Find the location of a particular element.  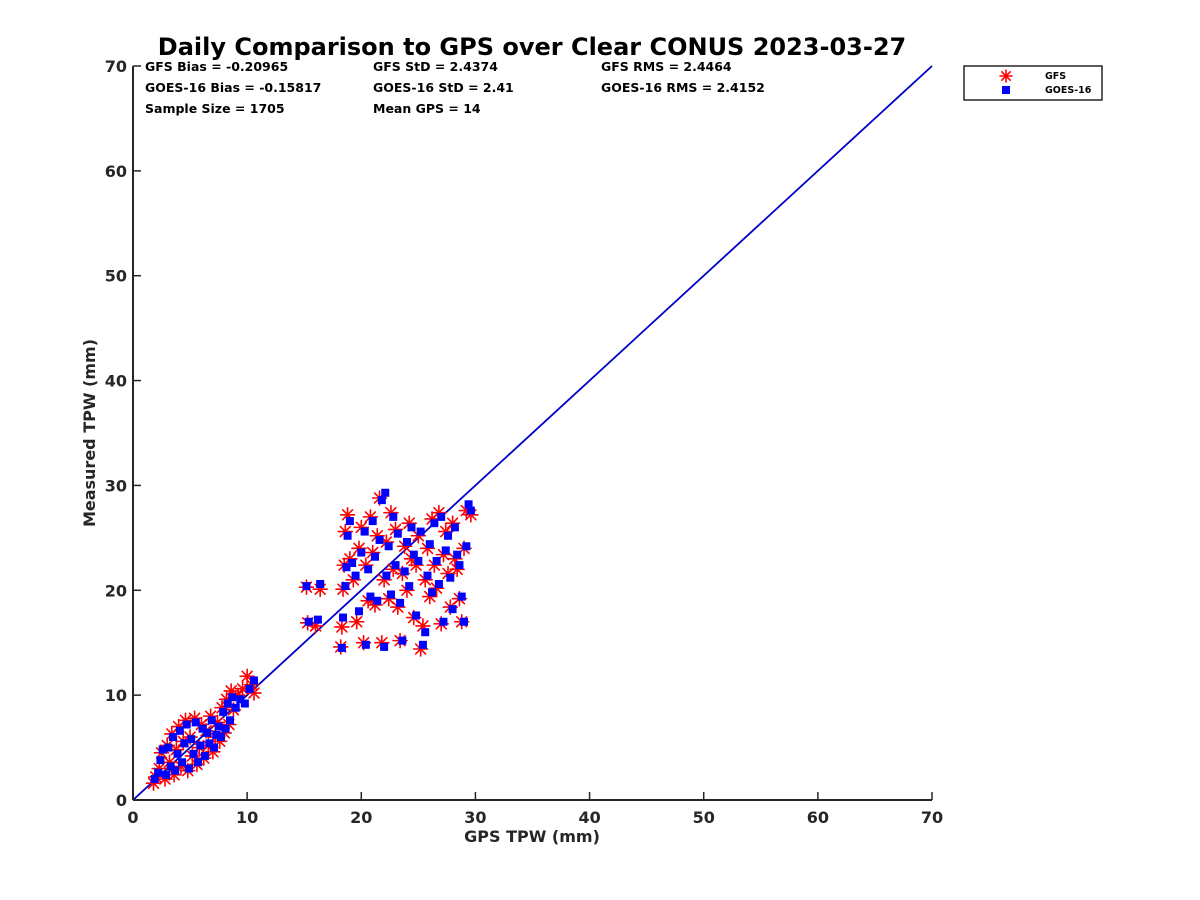

stat-sample-size: Sample Size = 1705 is located at coordinates (215, 108).